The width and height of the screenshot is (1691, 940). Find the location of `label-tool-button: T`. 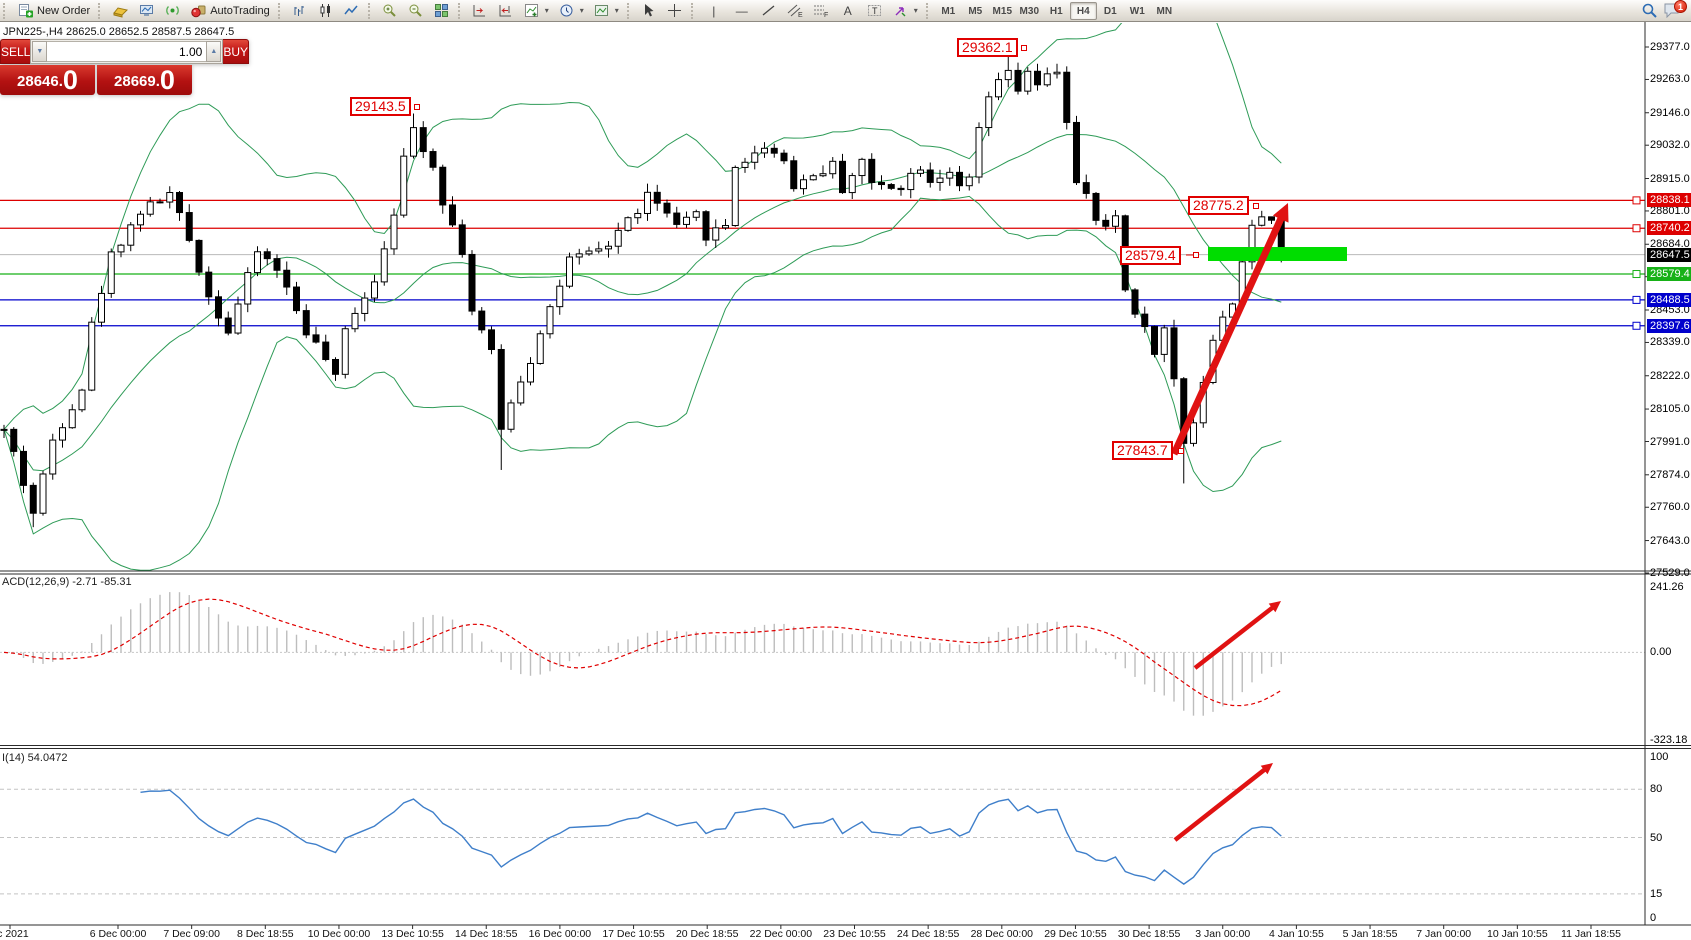

label-tool-button: T is located at coordinates (875, 11).